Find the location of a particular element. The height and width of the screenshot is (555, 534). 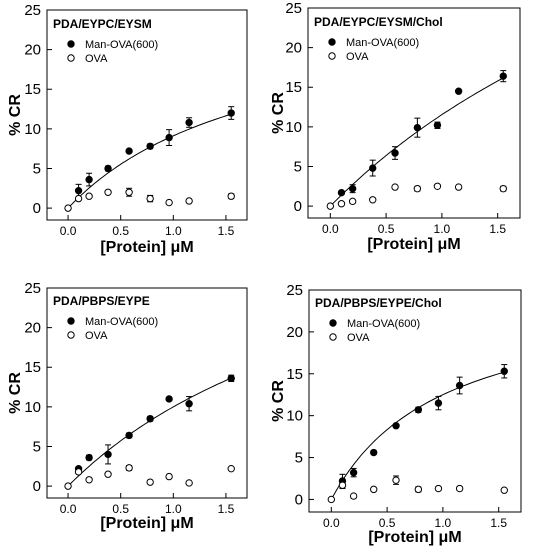

chart-title: PDA/EYPC/EYSM/Chol is located at coordinates (378, 22).